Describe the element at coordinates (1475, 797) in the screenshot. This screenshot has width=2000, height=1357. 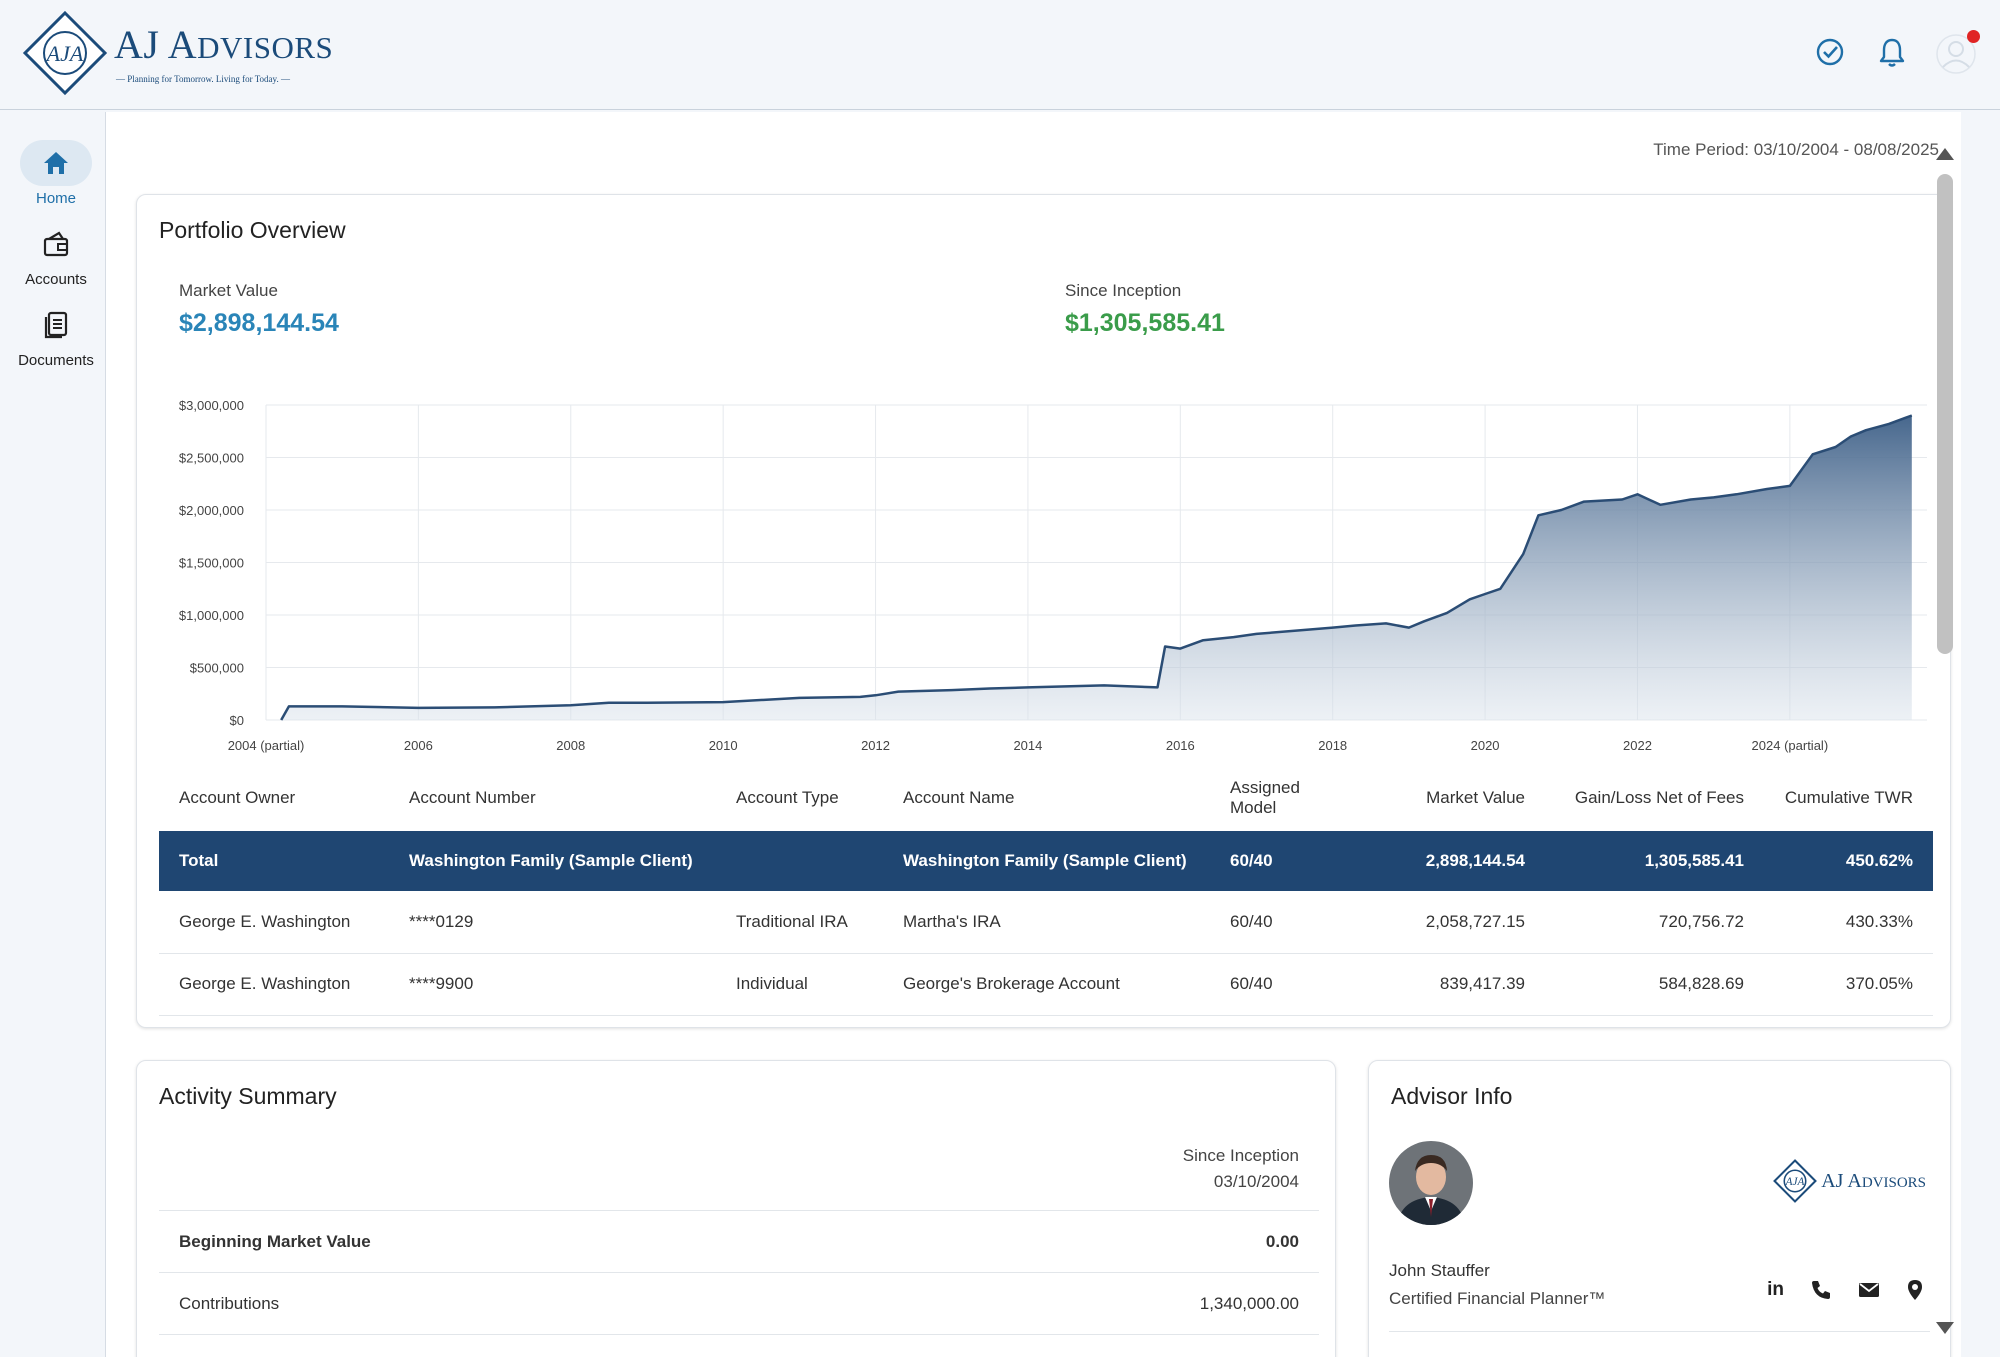
I see `column-header: Market Value` at that location.